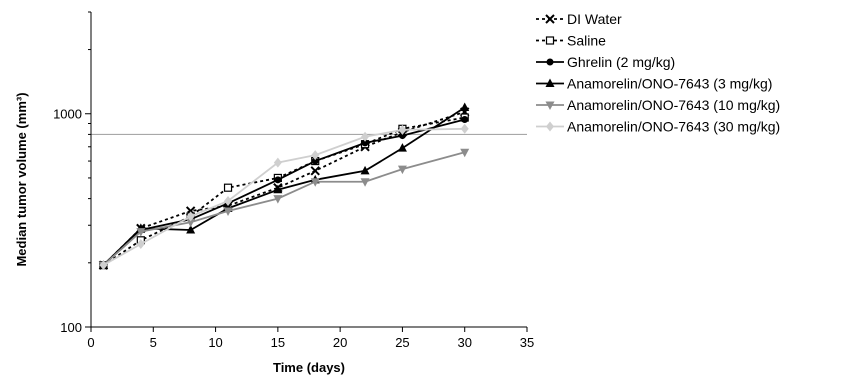 The image size is (854, 379). I want to click on legend-item: Ghrelin (2 mg/kg), so click(605, 62).